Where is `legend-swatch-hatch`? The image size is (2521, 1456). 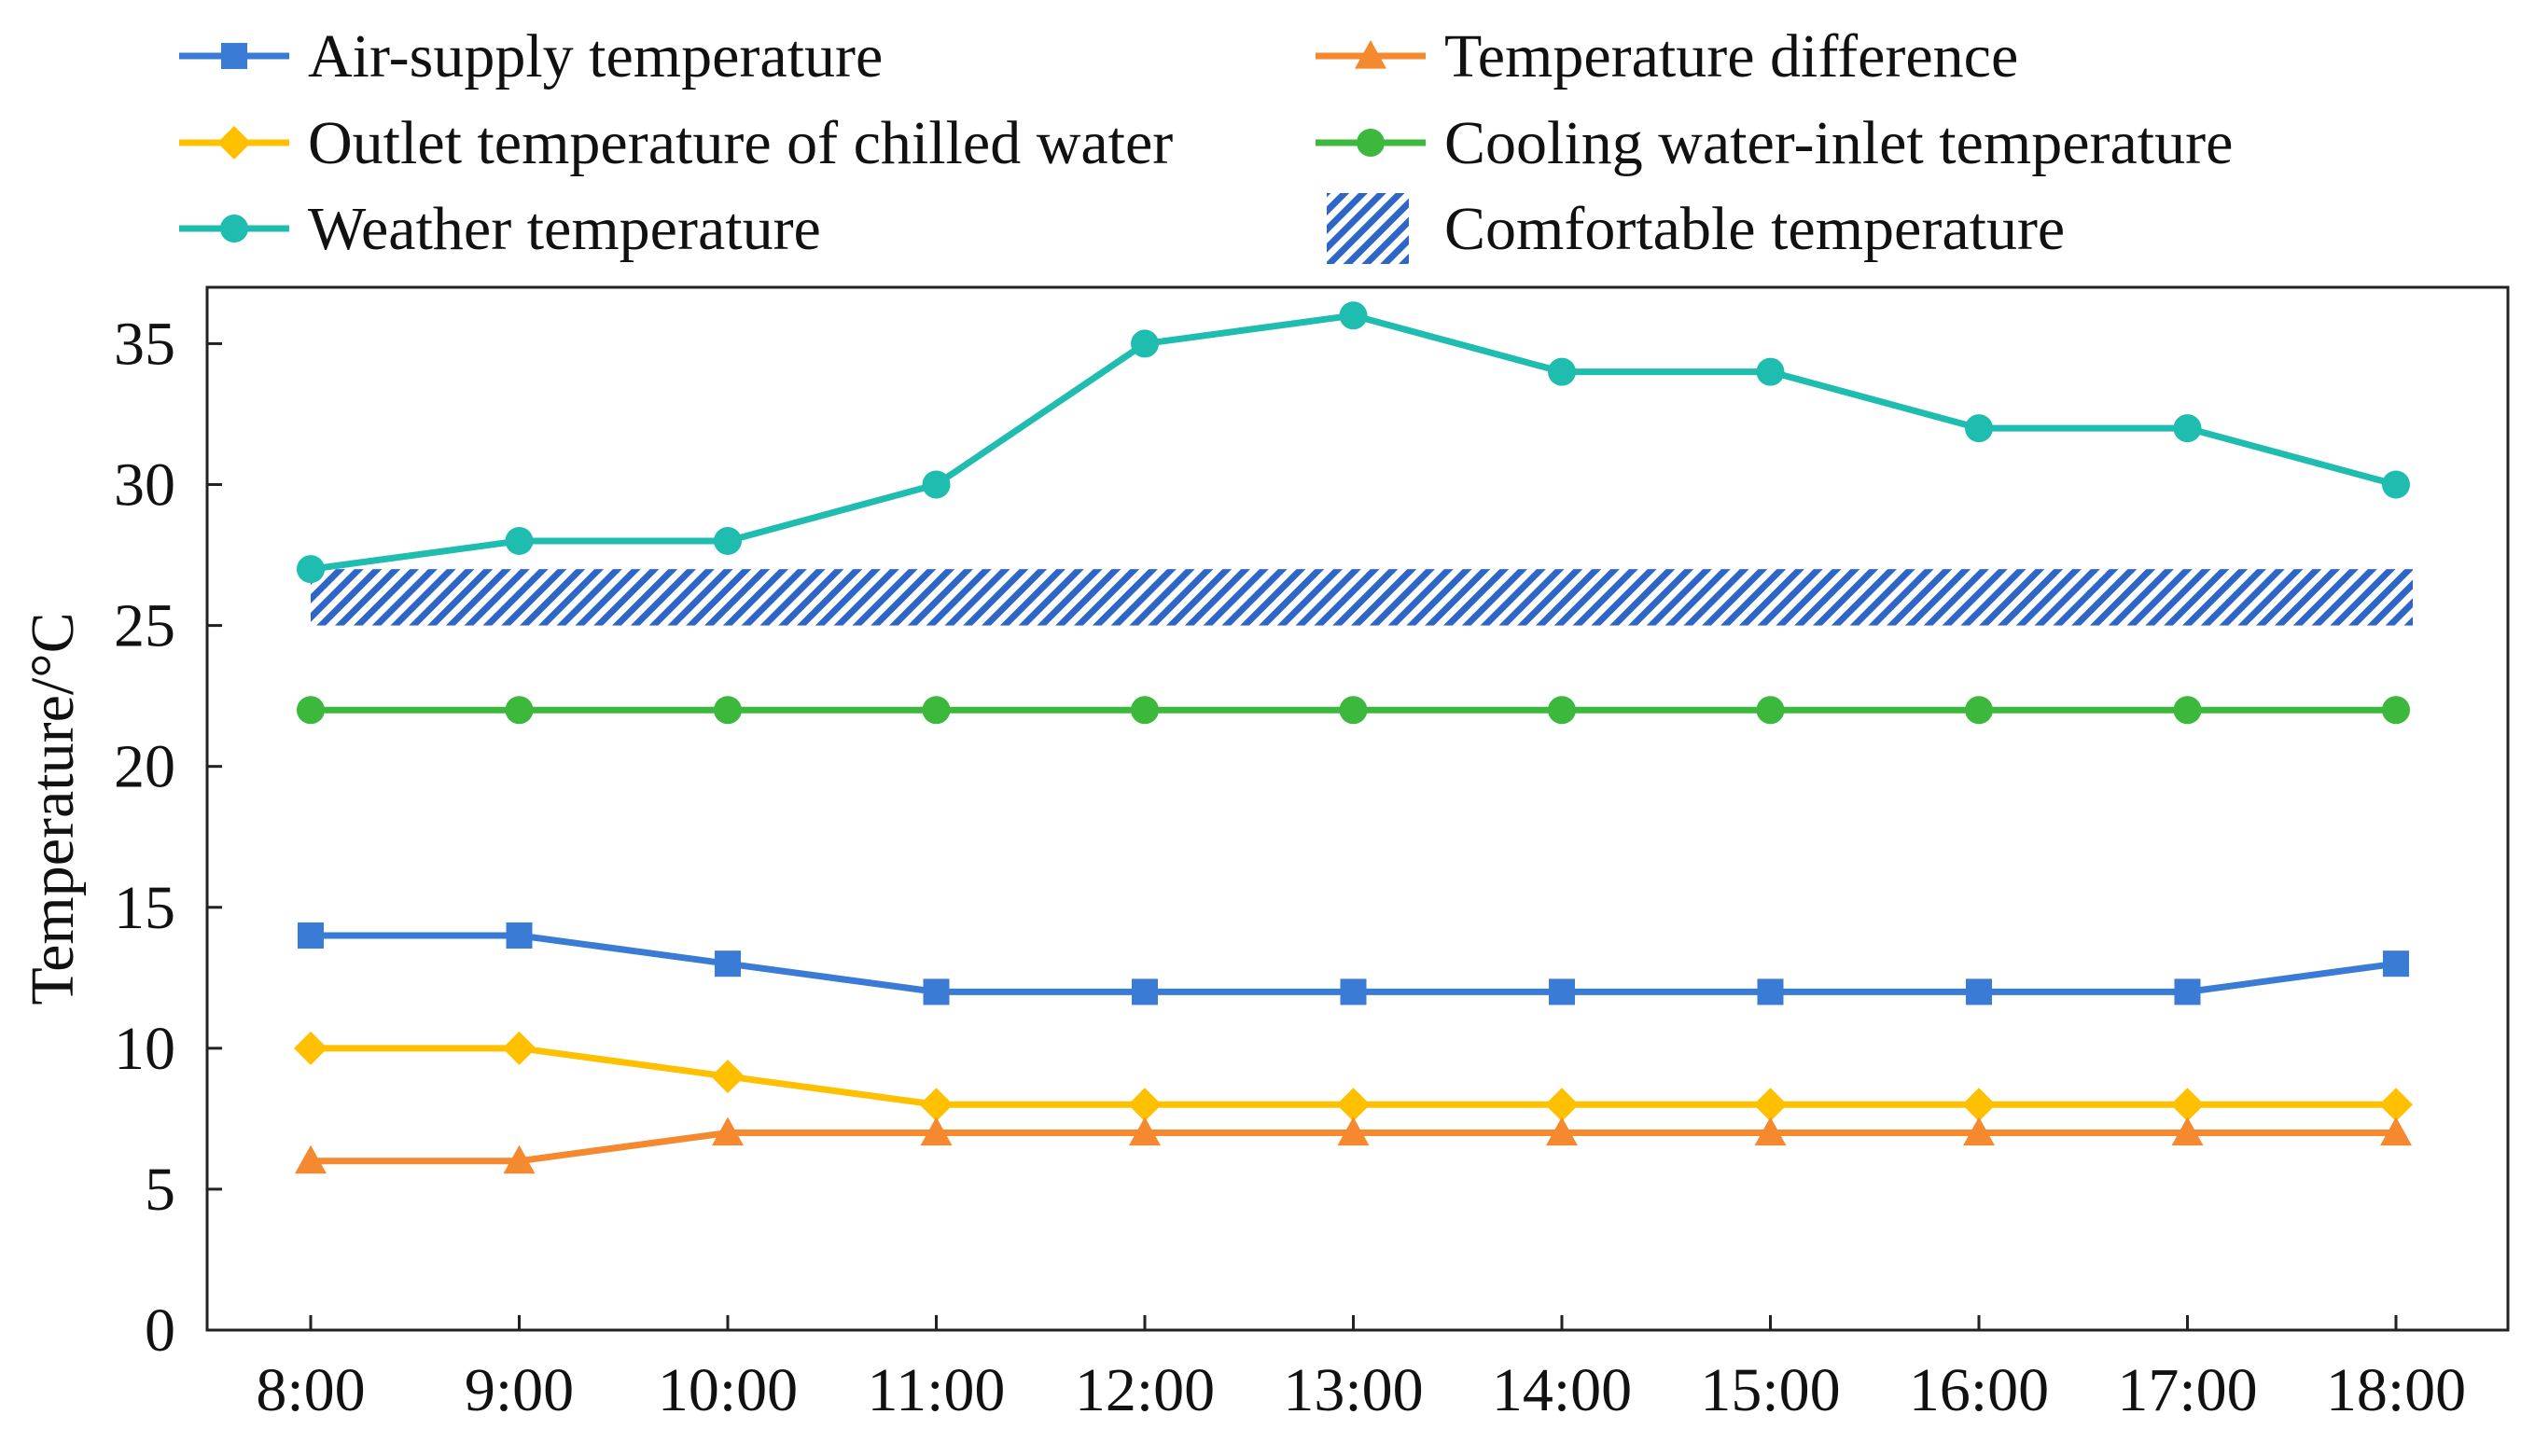 legend-swatch-hatch is located at coordinates (1368, 228).